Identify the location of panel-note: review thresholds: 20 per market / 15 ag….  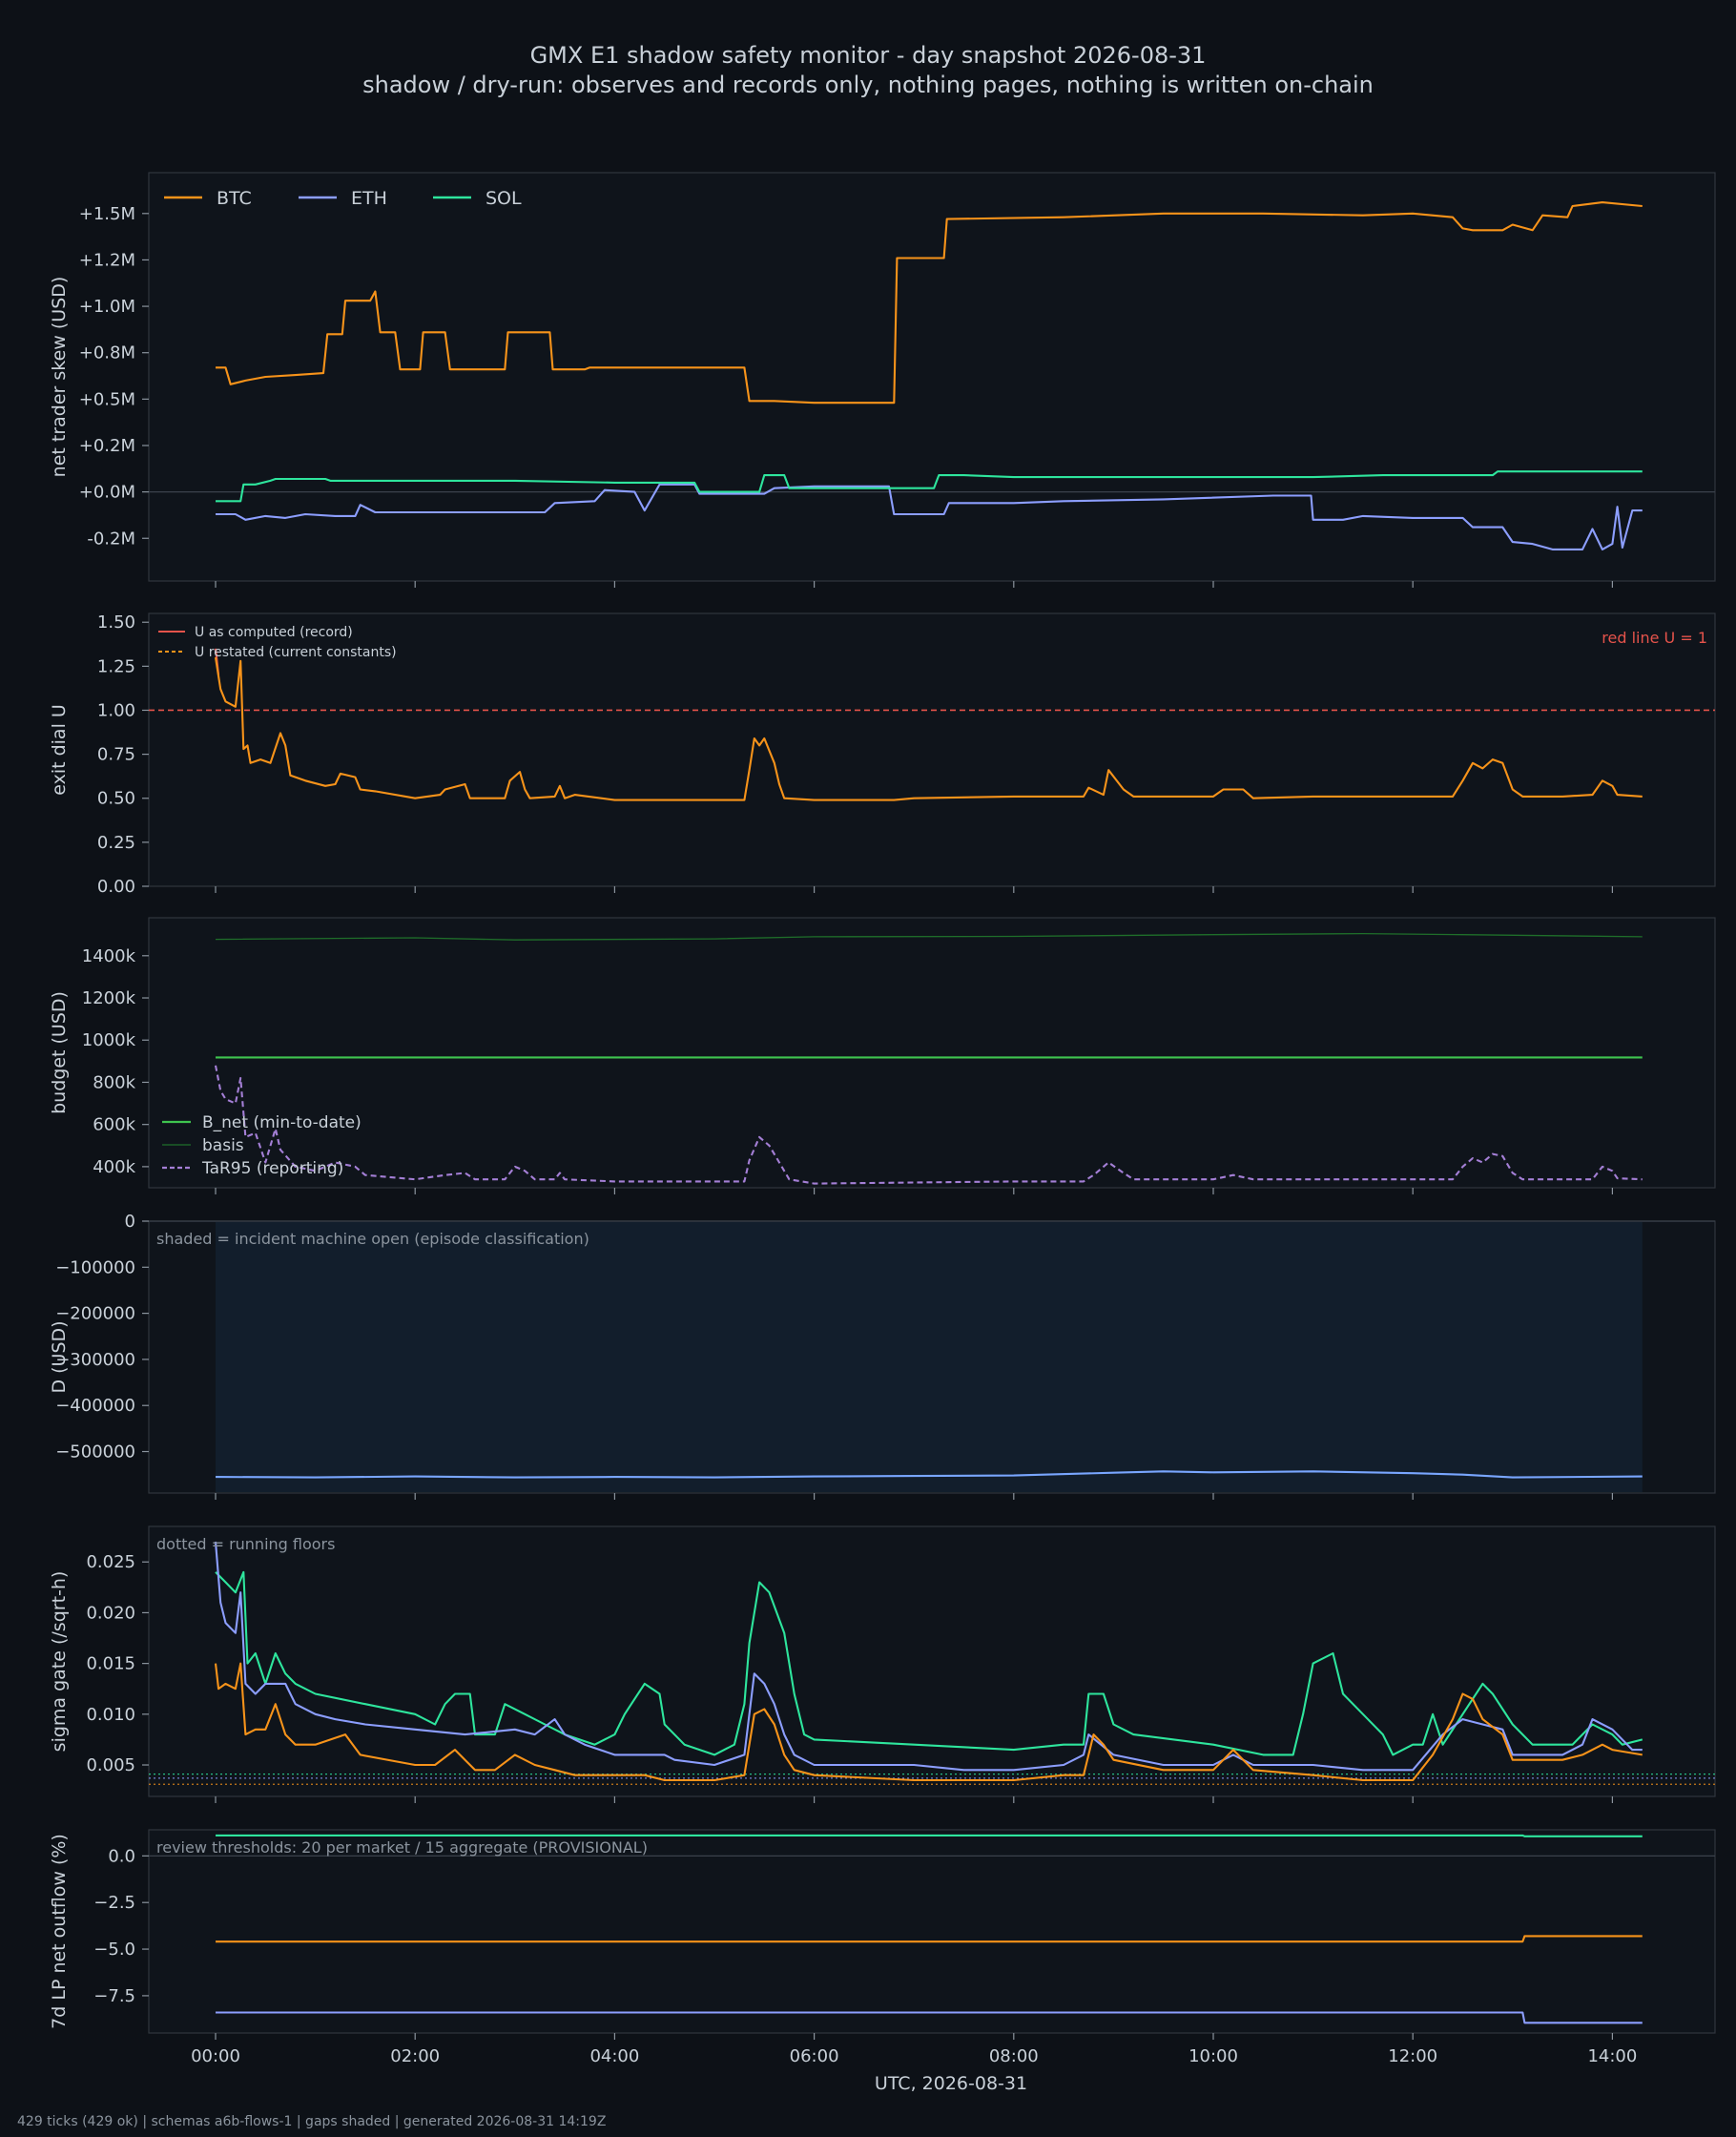
(402, 1847).